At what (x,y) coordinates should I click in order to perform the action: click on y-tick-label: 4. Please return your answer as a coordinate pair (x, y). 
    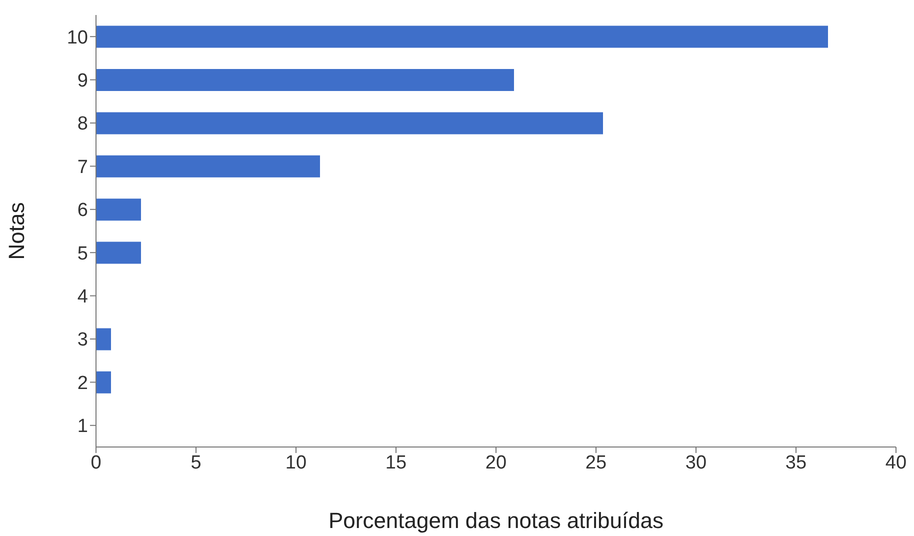
    Looking at the image, I should click on (82, 297).